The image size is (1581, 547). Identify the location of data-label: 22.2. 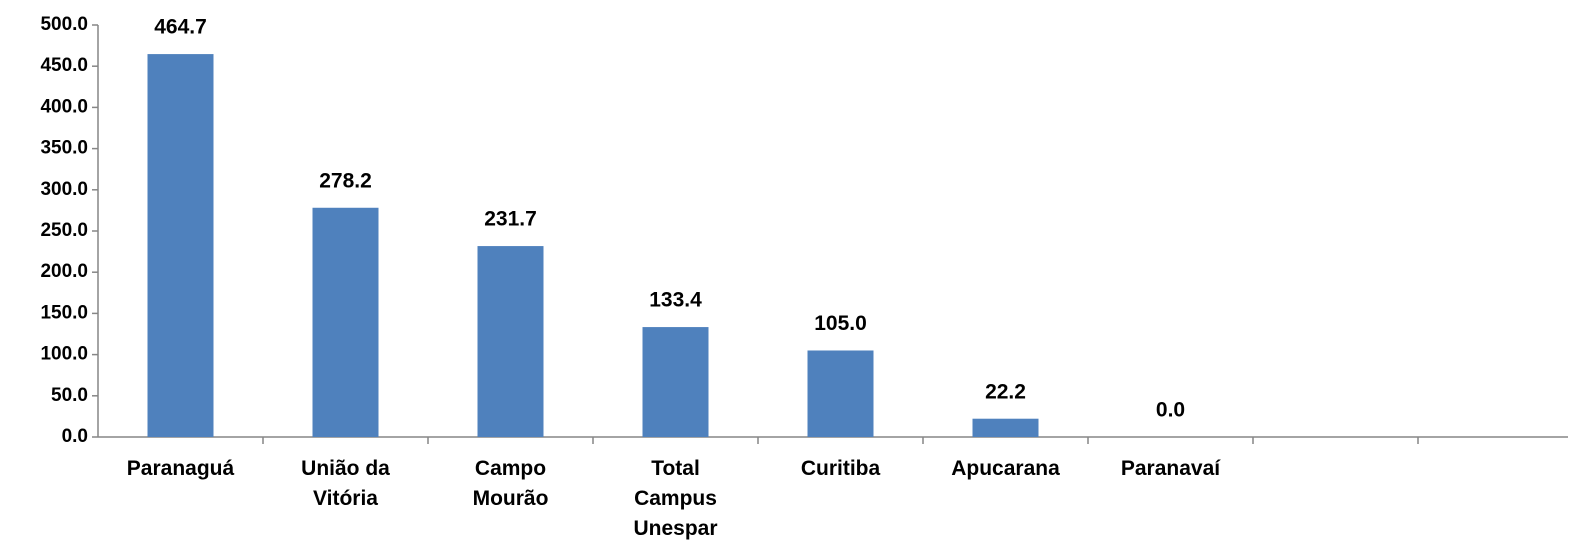
(1005, 391).